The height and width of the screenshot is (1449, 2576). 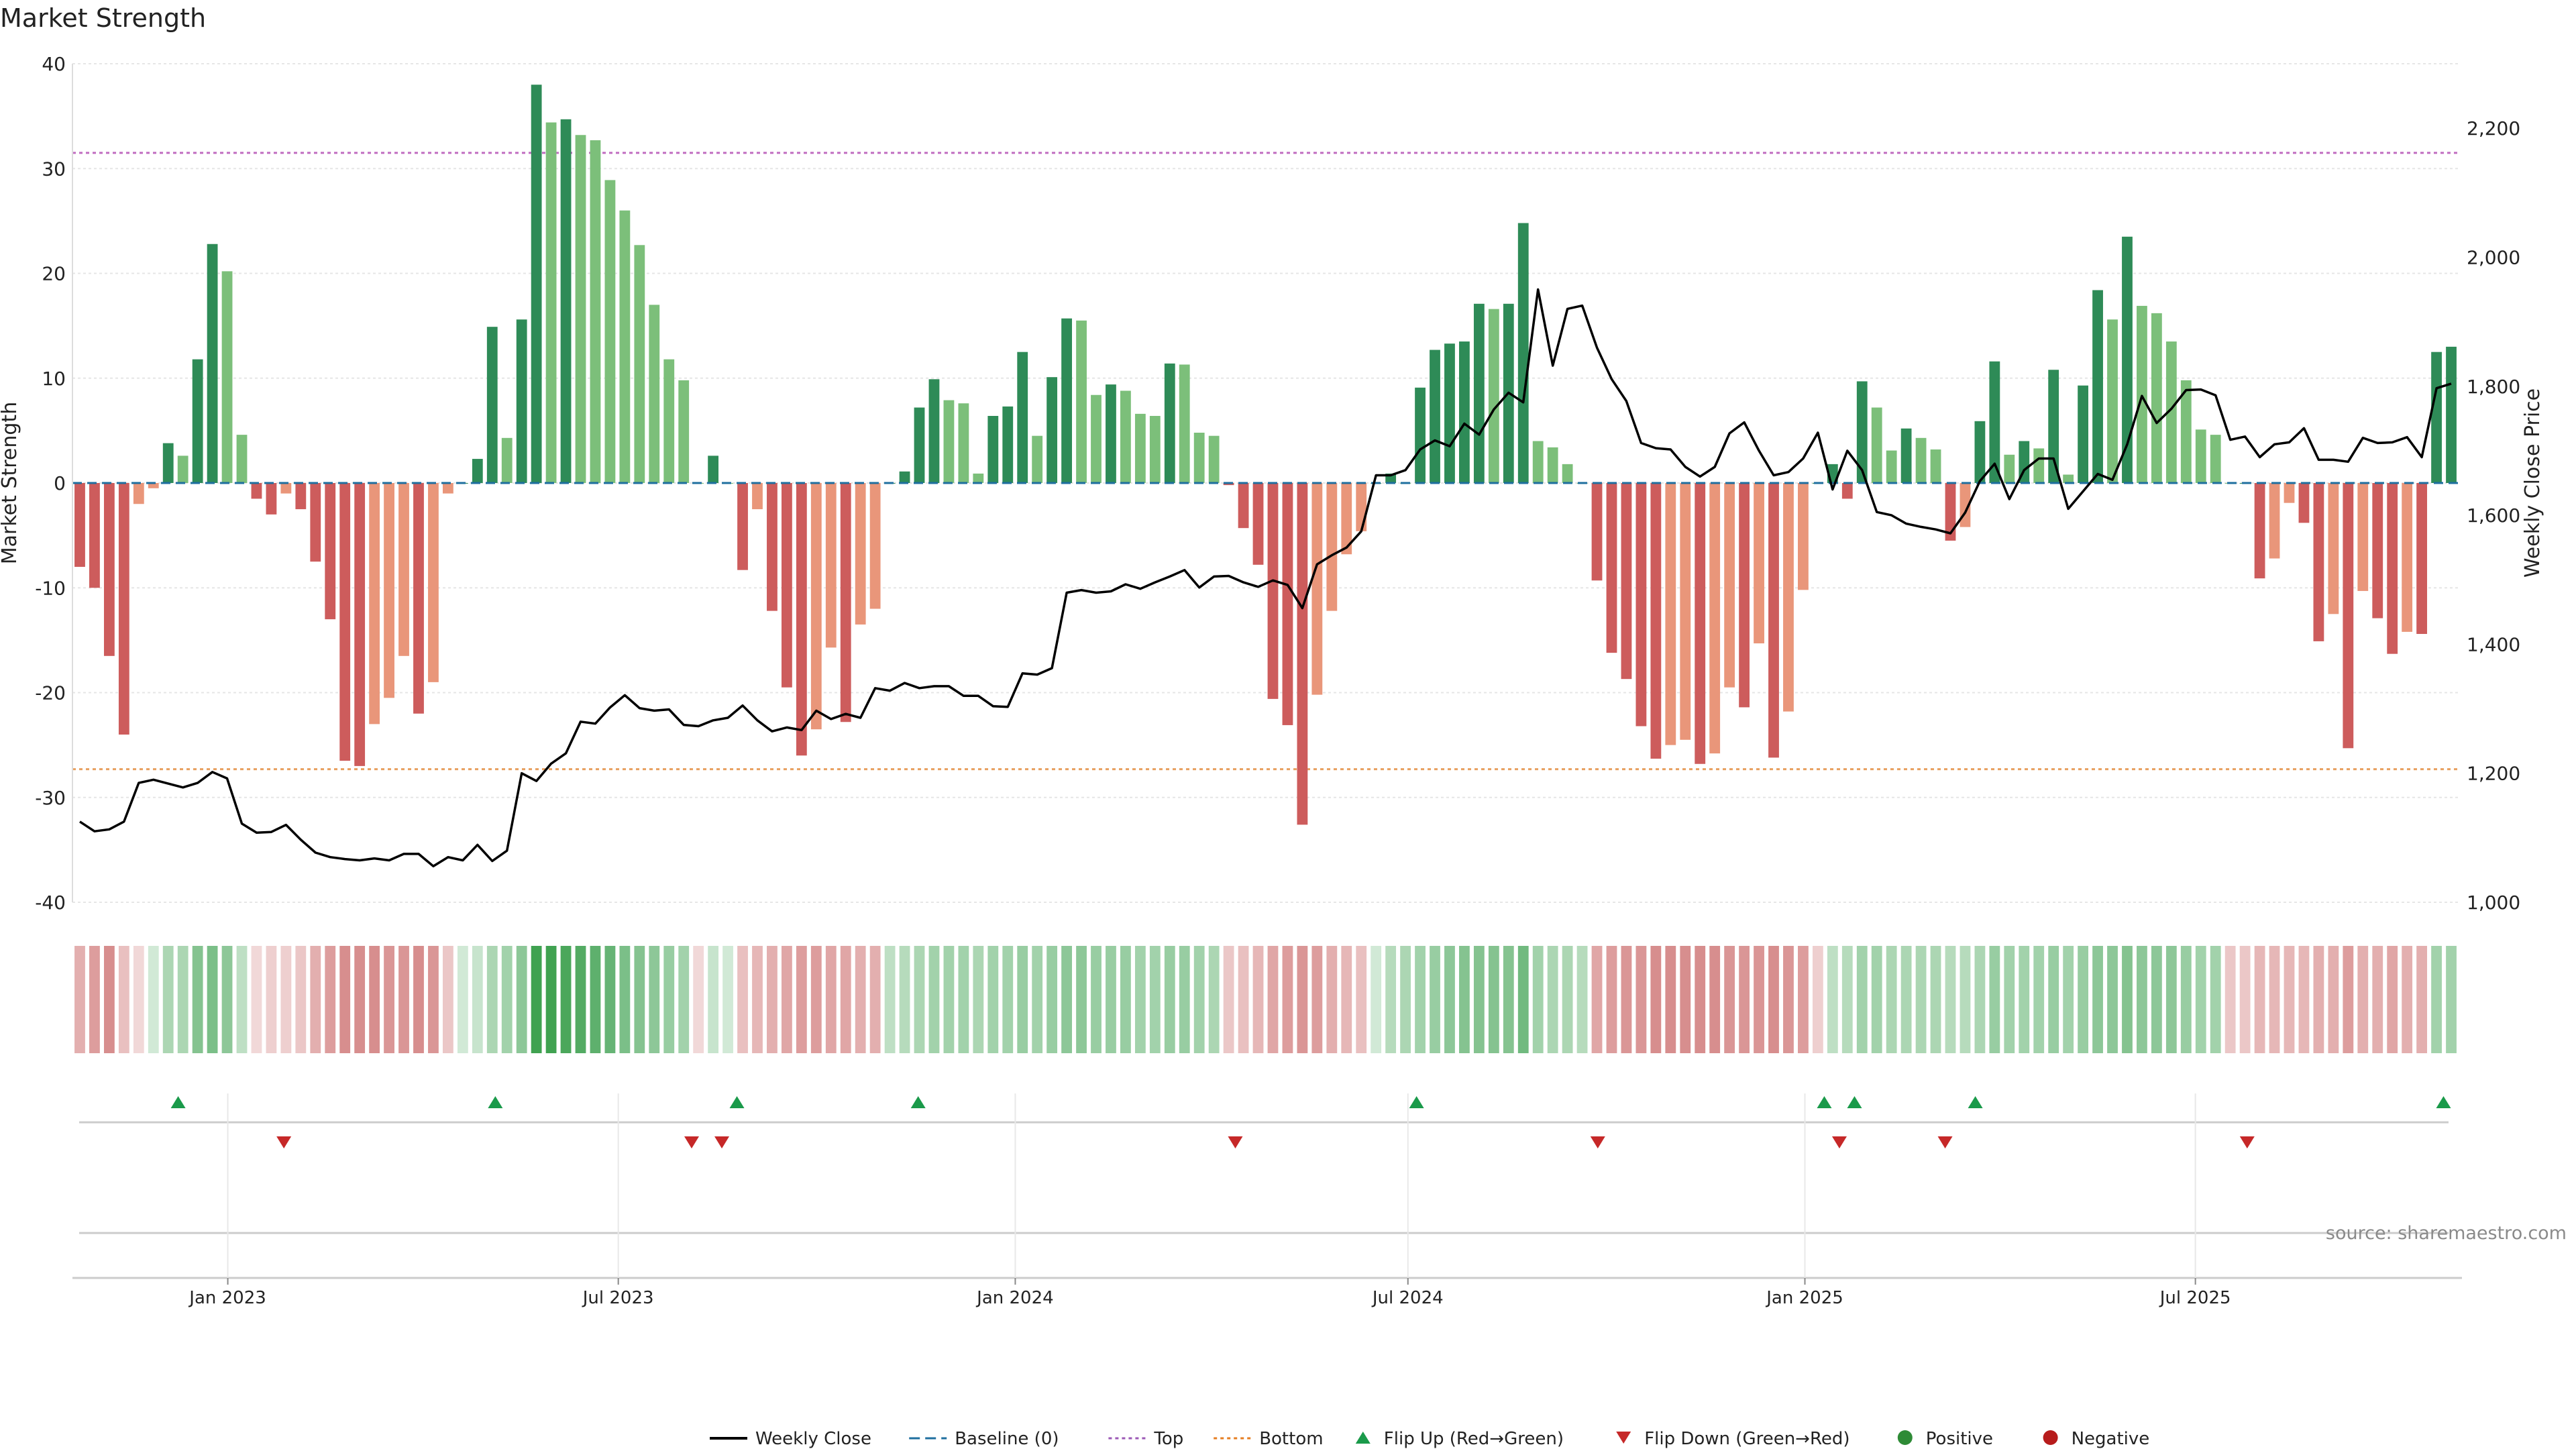 I want to click on flip-markers, so click(x=1265, y=1165).